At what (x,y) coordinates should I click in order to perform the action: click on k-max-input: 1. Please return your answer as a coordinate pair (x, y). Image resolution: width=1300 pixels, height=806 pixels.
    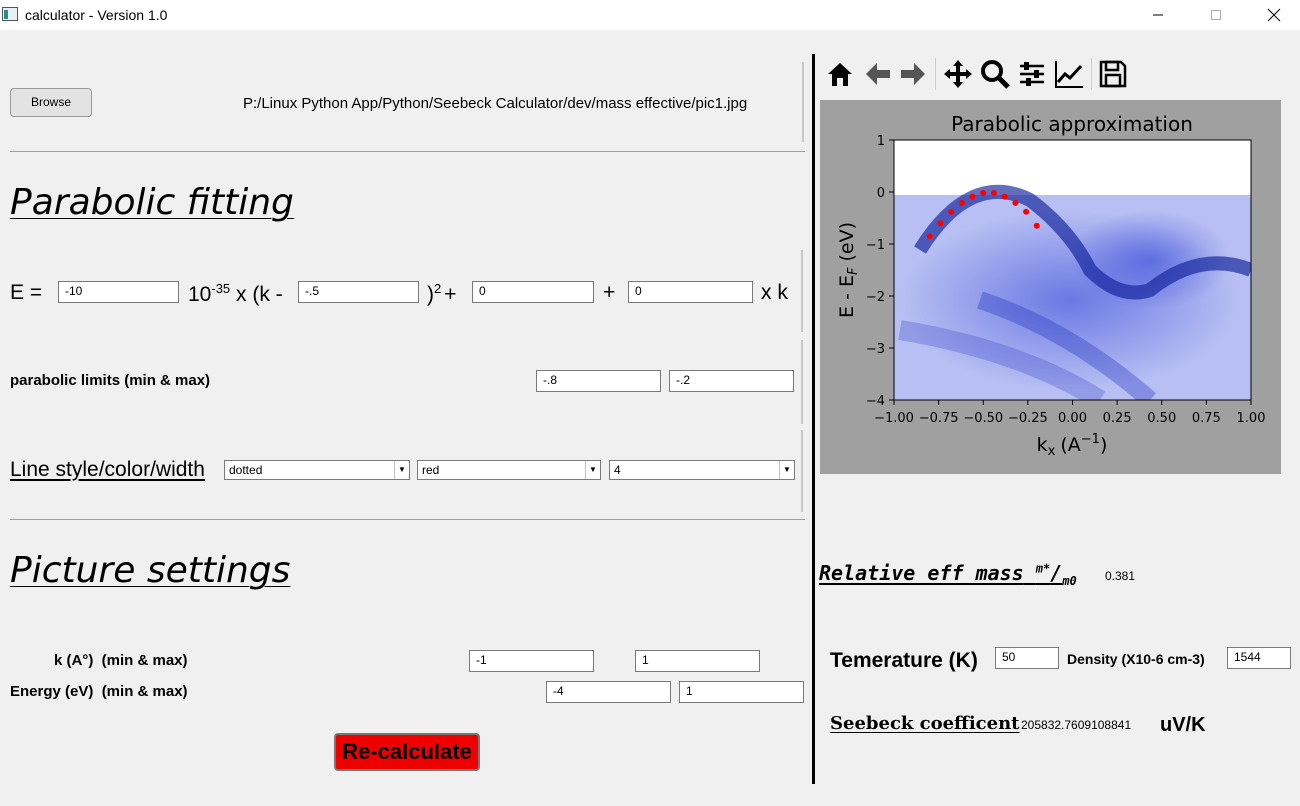
    Looking at the image, I should click on (697, 661).